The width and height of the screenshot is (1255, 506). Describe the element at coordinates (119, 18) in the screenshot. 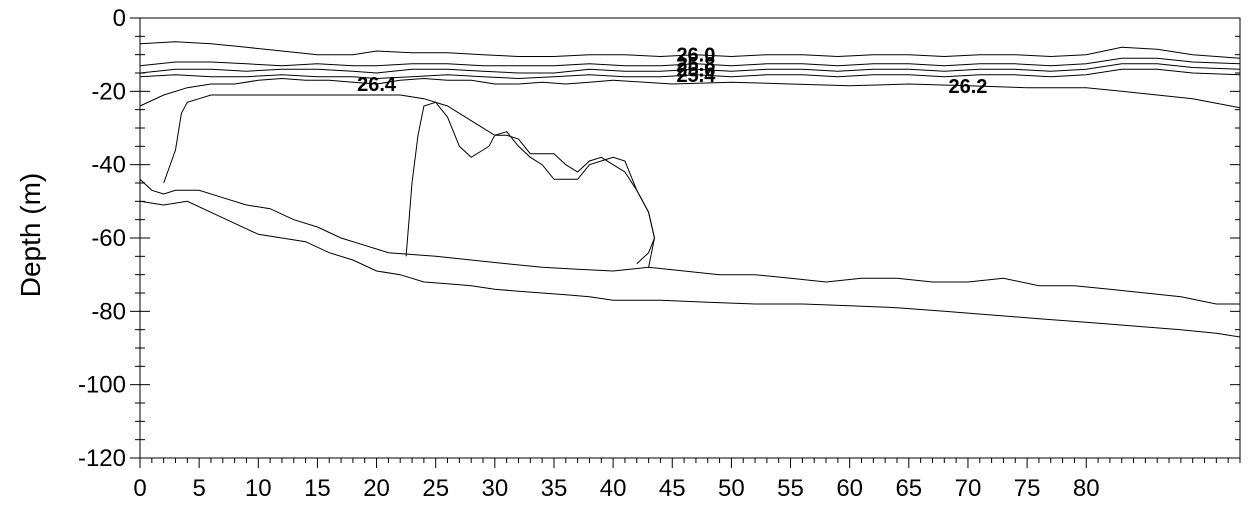

I see `y-tick-label: 0` at that location.